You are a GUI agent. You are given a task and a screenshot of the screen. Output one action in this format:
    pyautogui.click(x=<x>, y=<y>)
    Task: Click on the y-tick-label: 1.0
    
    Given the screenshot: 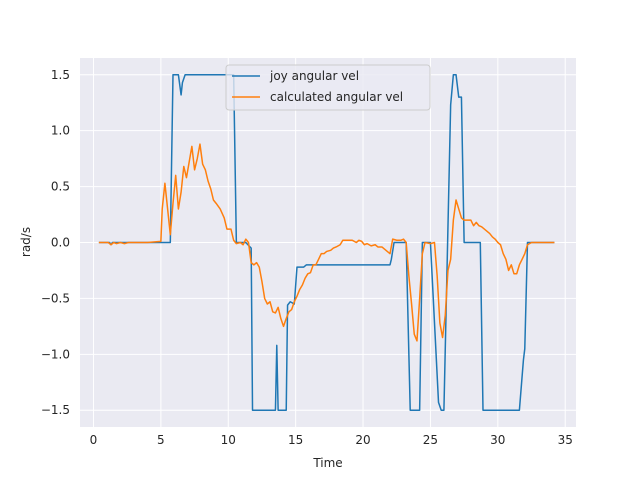 What is the action you would take?
    pyautogui.click(x=60, y=131)
    